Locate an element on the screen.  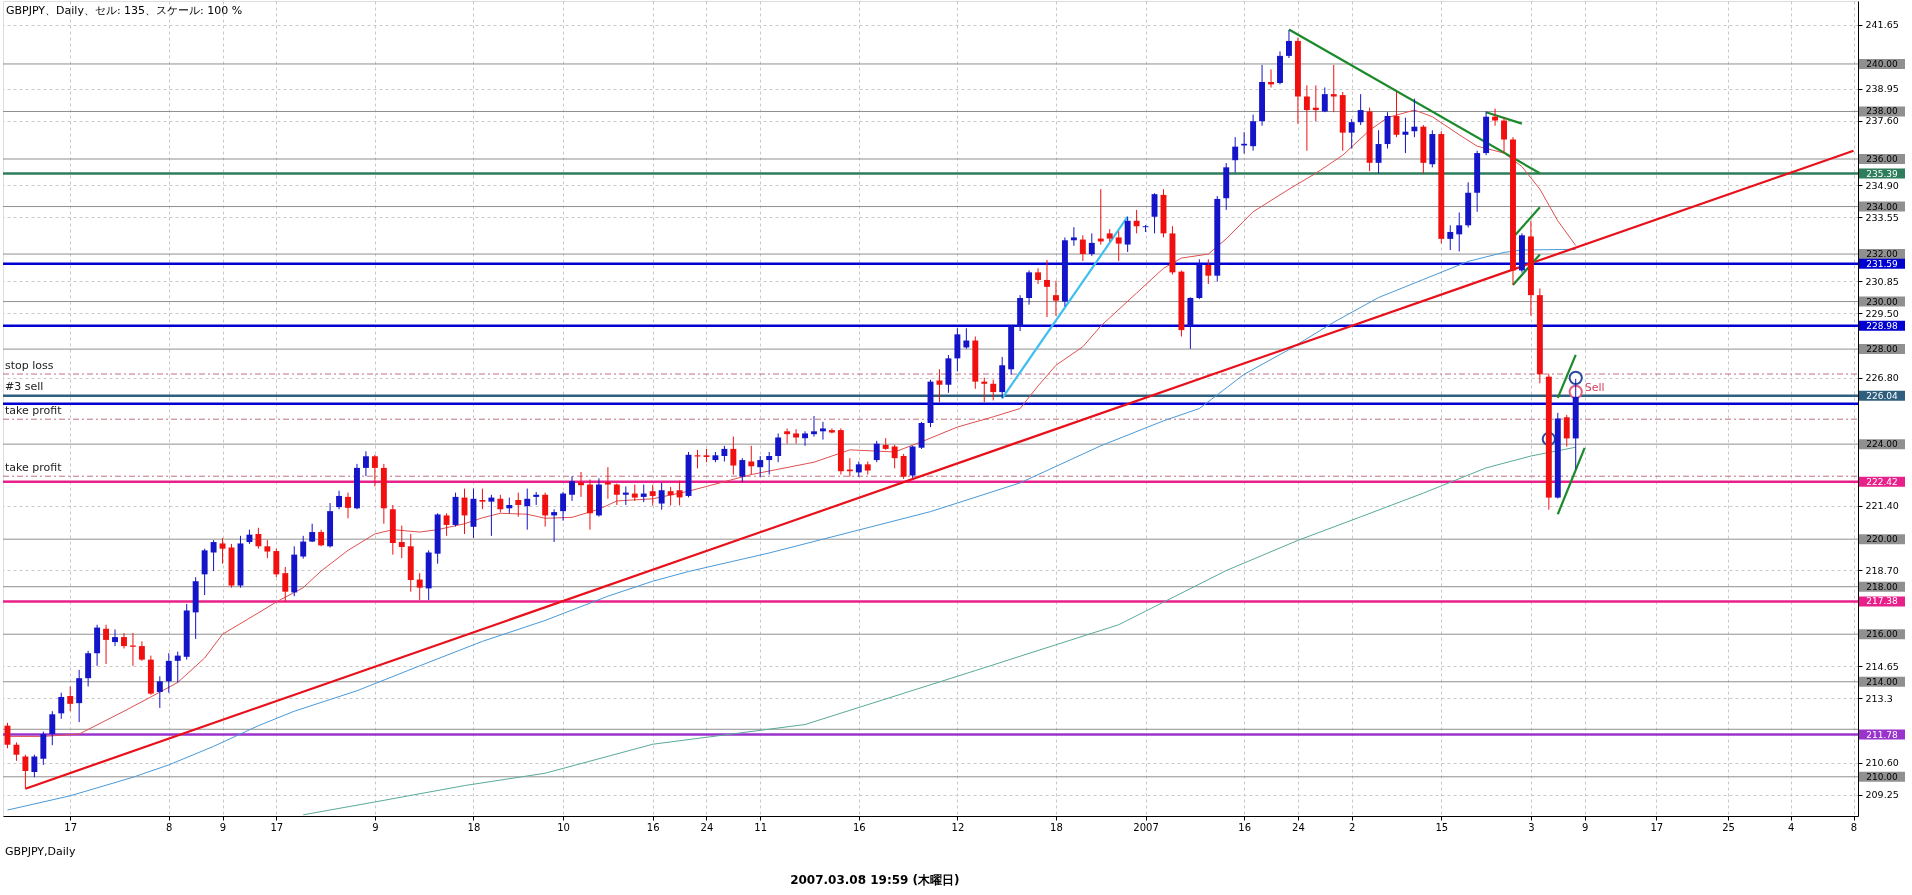
ref-line-label: 231.59 is located at coordinates (1882, 263).